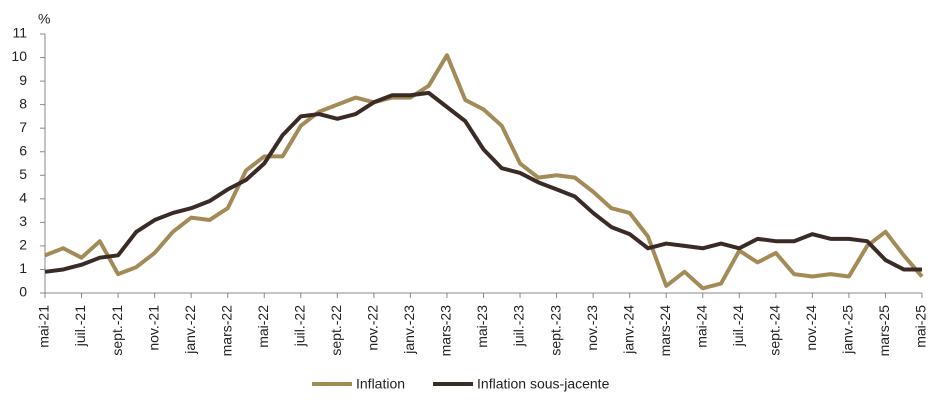 The height and width of the screenshot is (418, 946). What do you see at coordinates (44, 19) in the screenshot?
I see `y-axis-label: %` at bounding box center [44, 19].